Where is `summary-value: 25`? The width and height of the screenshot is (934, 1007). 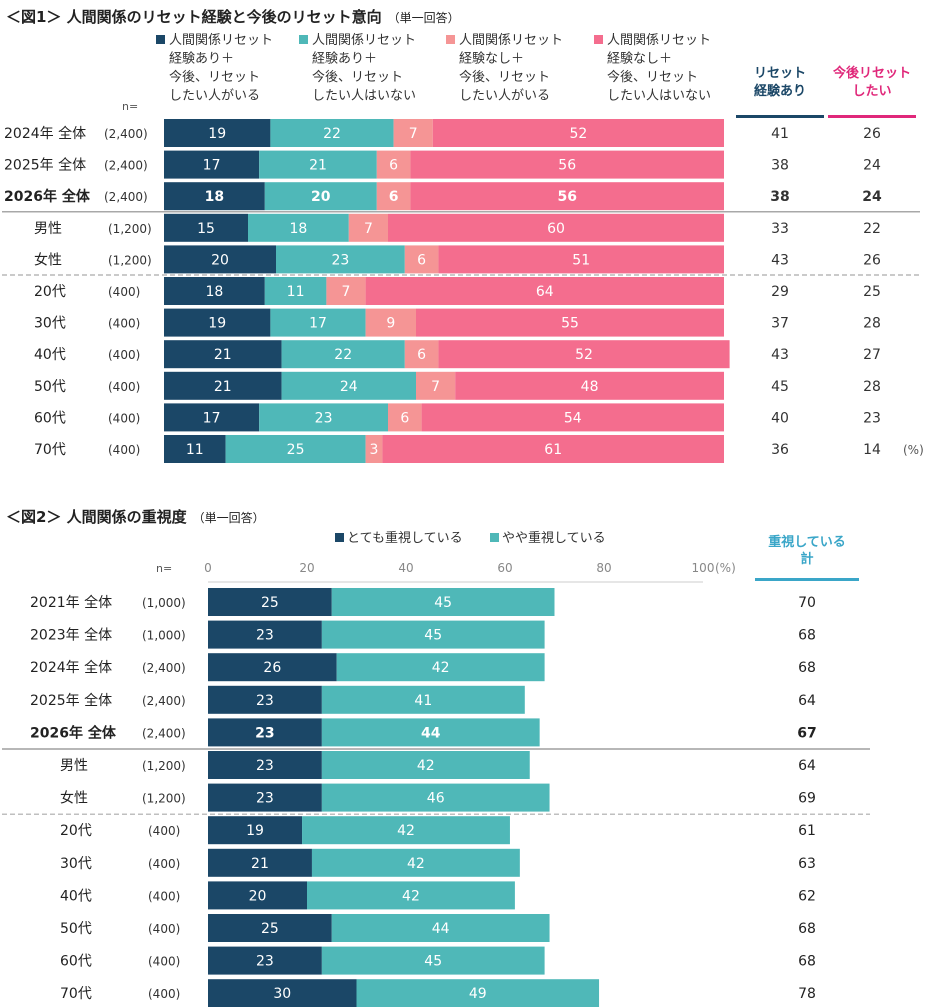
summary-value: 25 is located at coordinates (872, 292).